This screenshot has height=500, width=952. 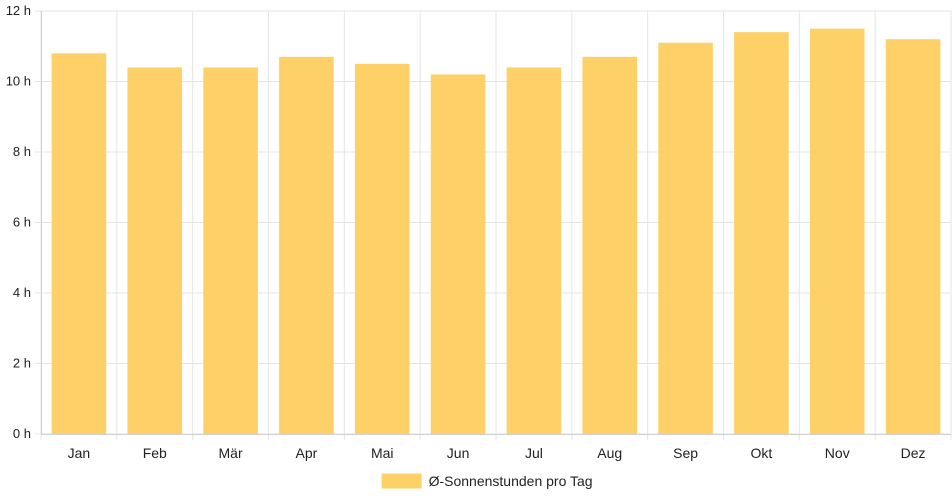 I want to click on x-category-label: Sep, so click(x=685, y=453).